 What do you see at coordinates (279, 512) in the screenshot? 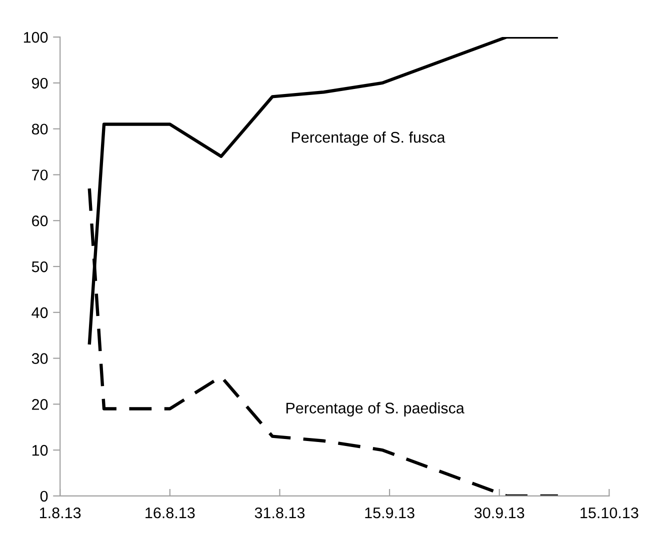
I see `x-tick-label: 31.8.13` at bounding box center [279, 512].